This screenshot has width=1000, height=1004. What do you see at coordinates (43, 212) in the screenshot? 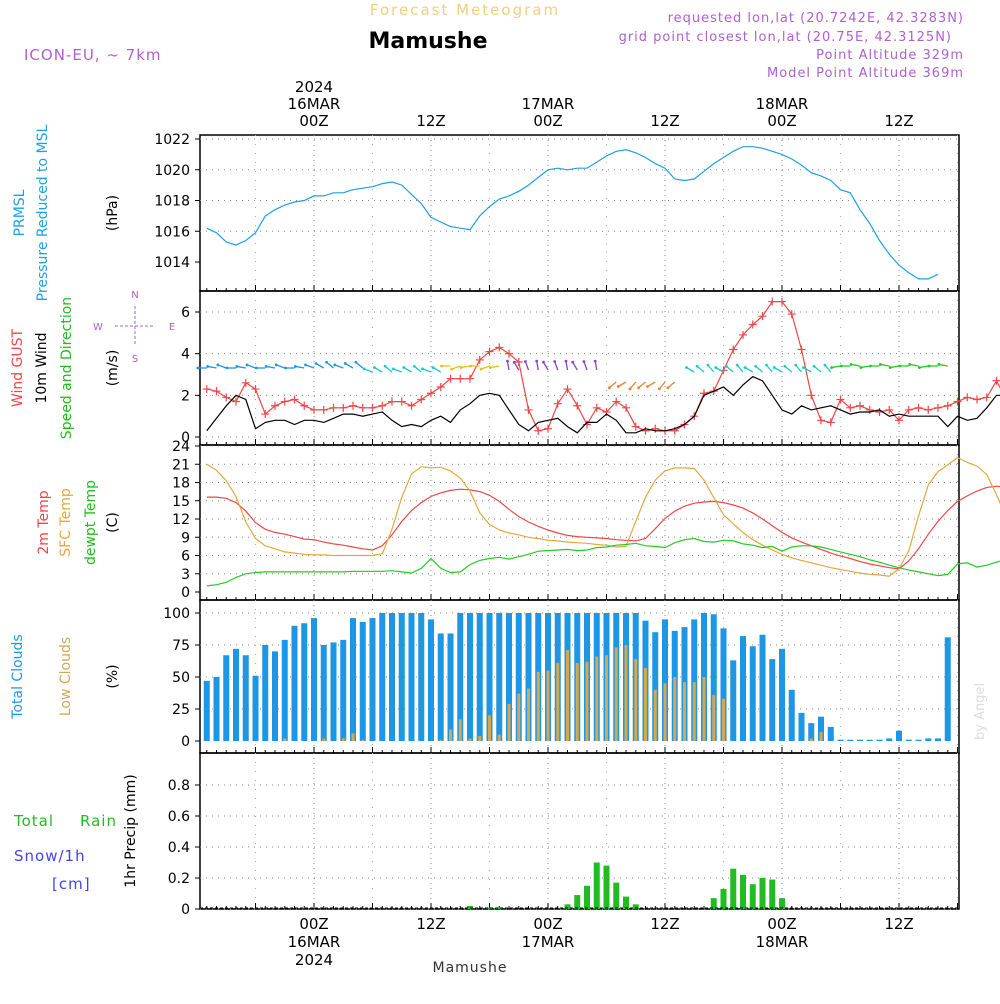
I see `side-label: Pressure Reduced to MSL` at bounding box center [43, 212].